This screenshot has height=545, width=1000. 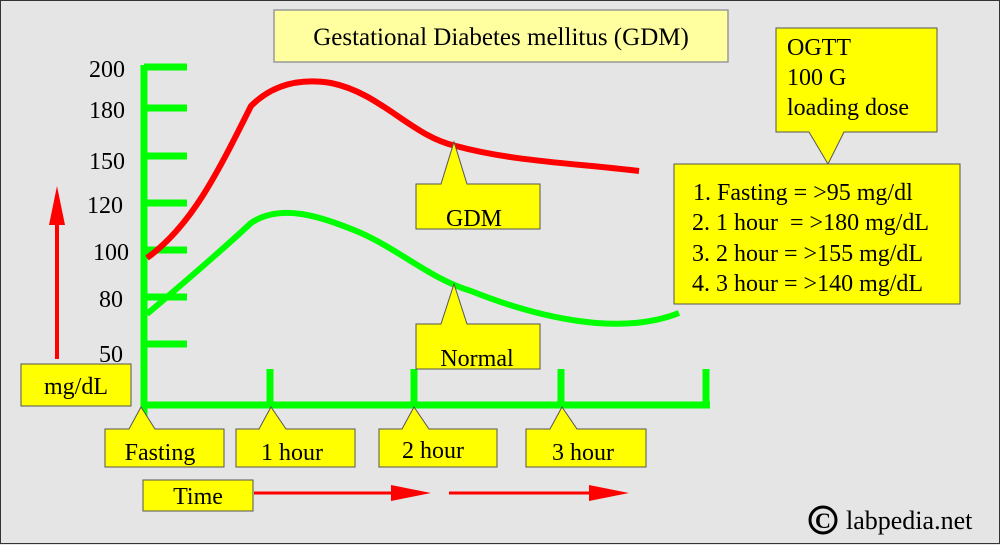 I want to click on time-arrow, so click(x=441, y=493).